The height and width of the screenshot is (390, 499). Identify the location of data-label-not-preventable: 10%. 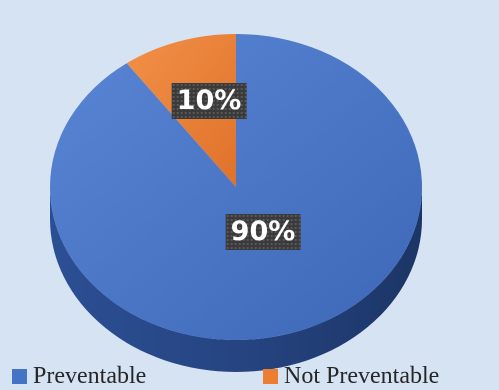
(209, 101).